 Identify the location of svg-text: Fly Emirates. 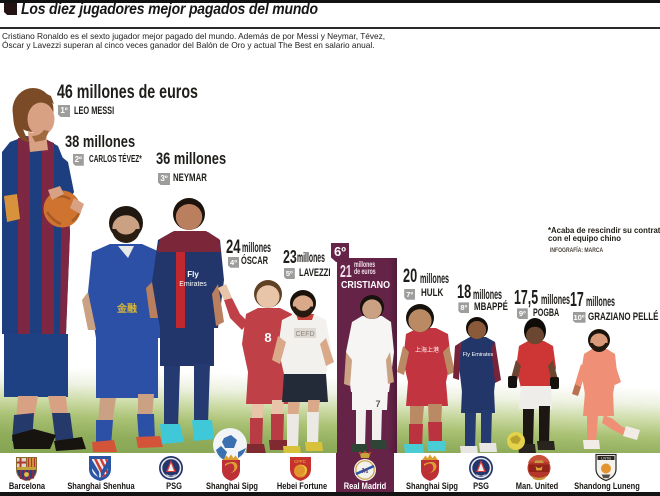
(478, 355).